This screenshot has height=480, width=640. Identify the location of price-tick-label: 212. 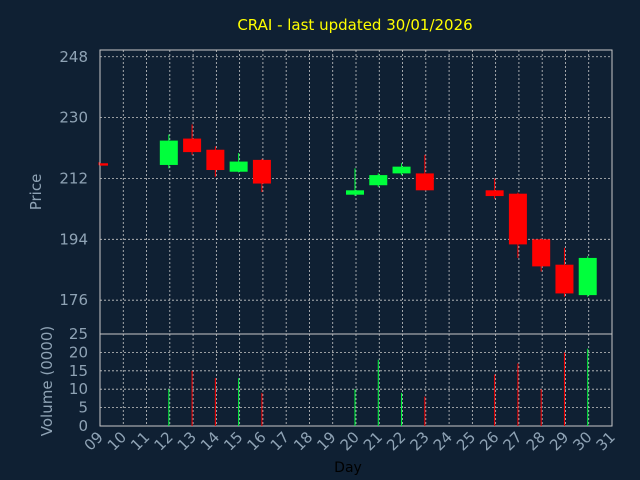
(73, 178).